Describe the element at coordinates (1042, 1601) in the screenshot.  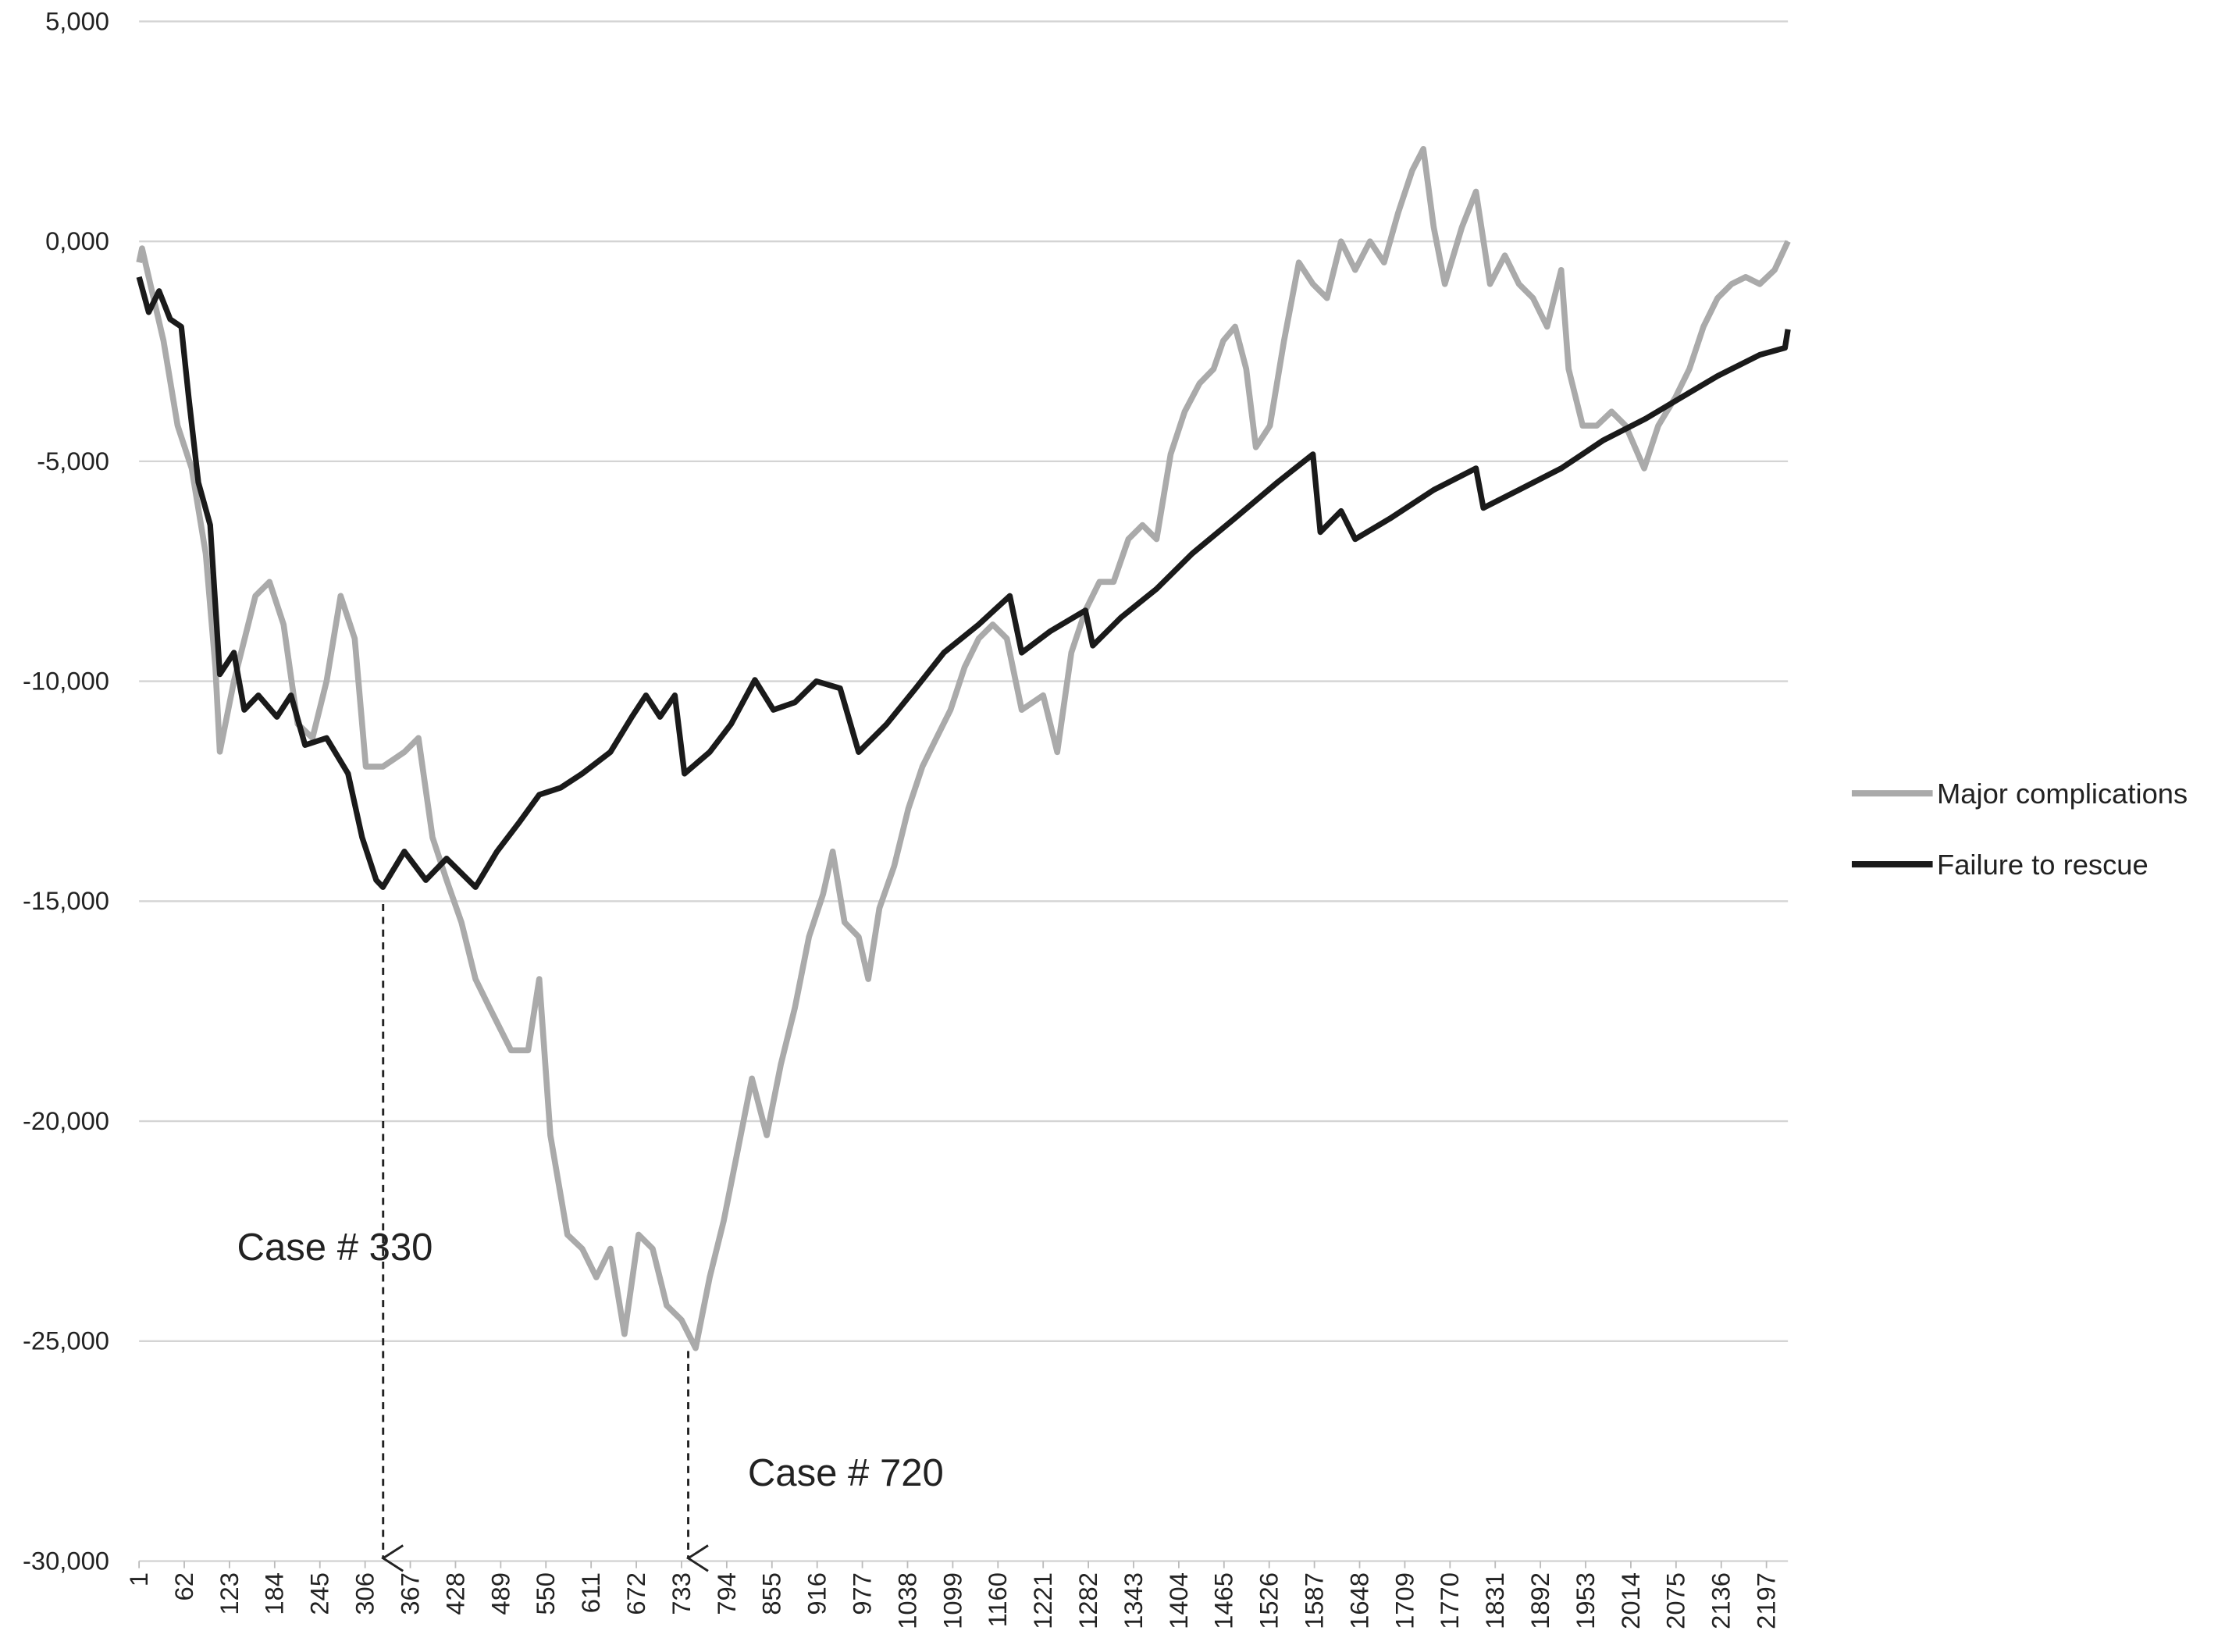
I see `x-tick-label: 1221` at that location.